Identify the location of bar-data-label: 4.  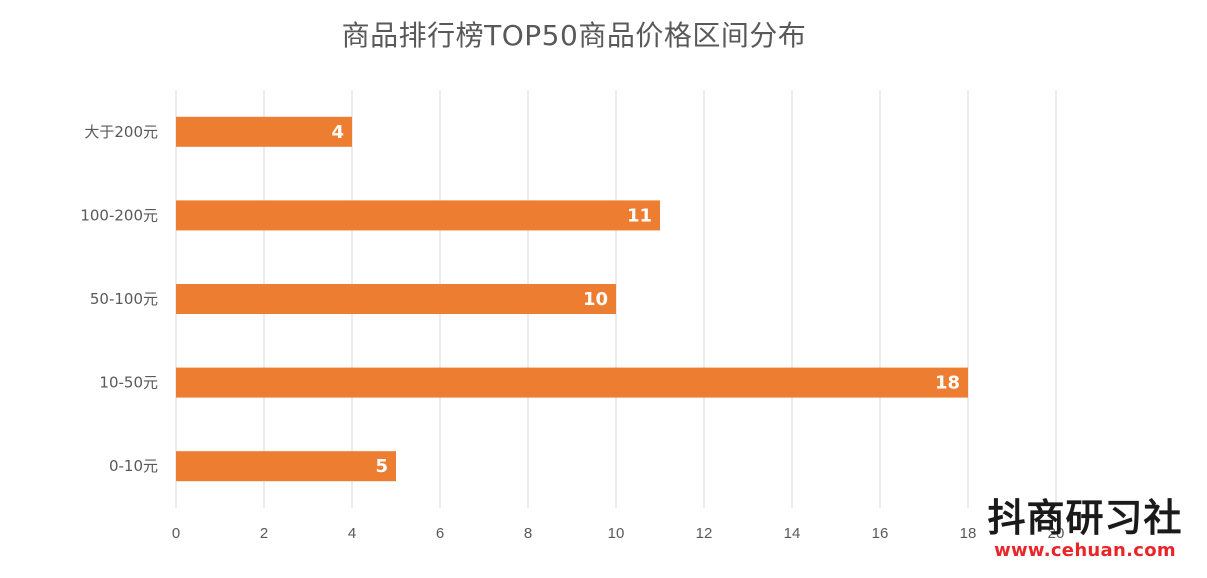
(337, 132).